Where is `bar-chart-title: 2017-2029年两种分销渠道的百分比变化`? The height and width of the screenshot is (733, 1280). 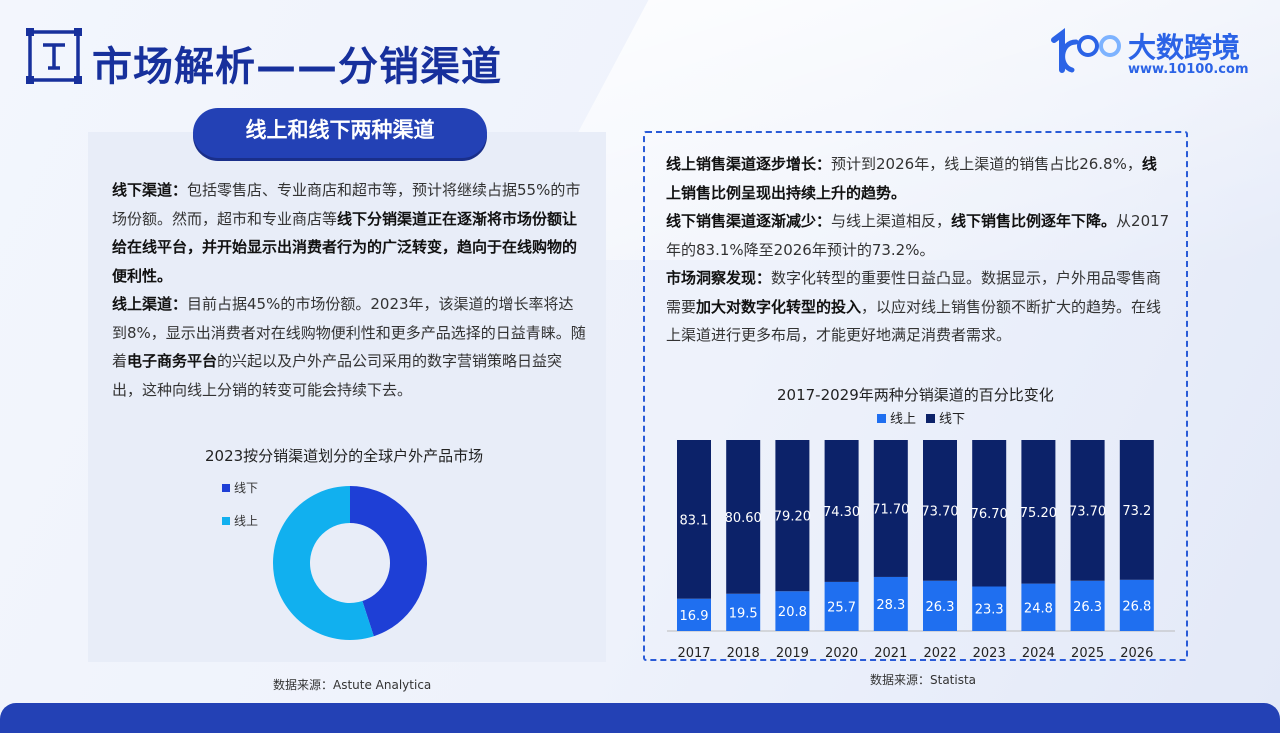 bar-chart-title: 2017-2029年两种分销渠道的百分比变化 is located at coordinates (915, 395).